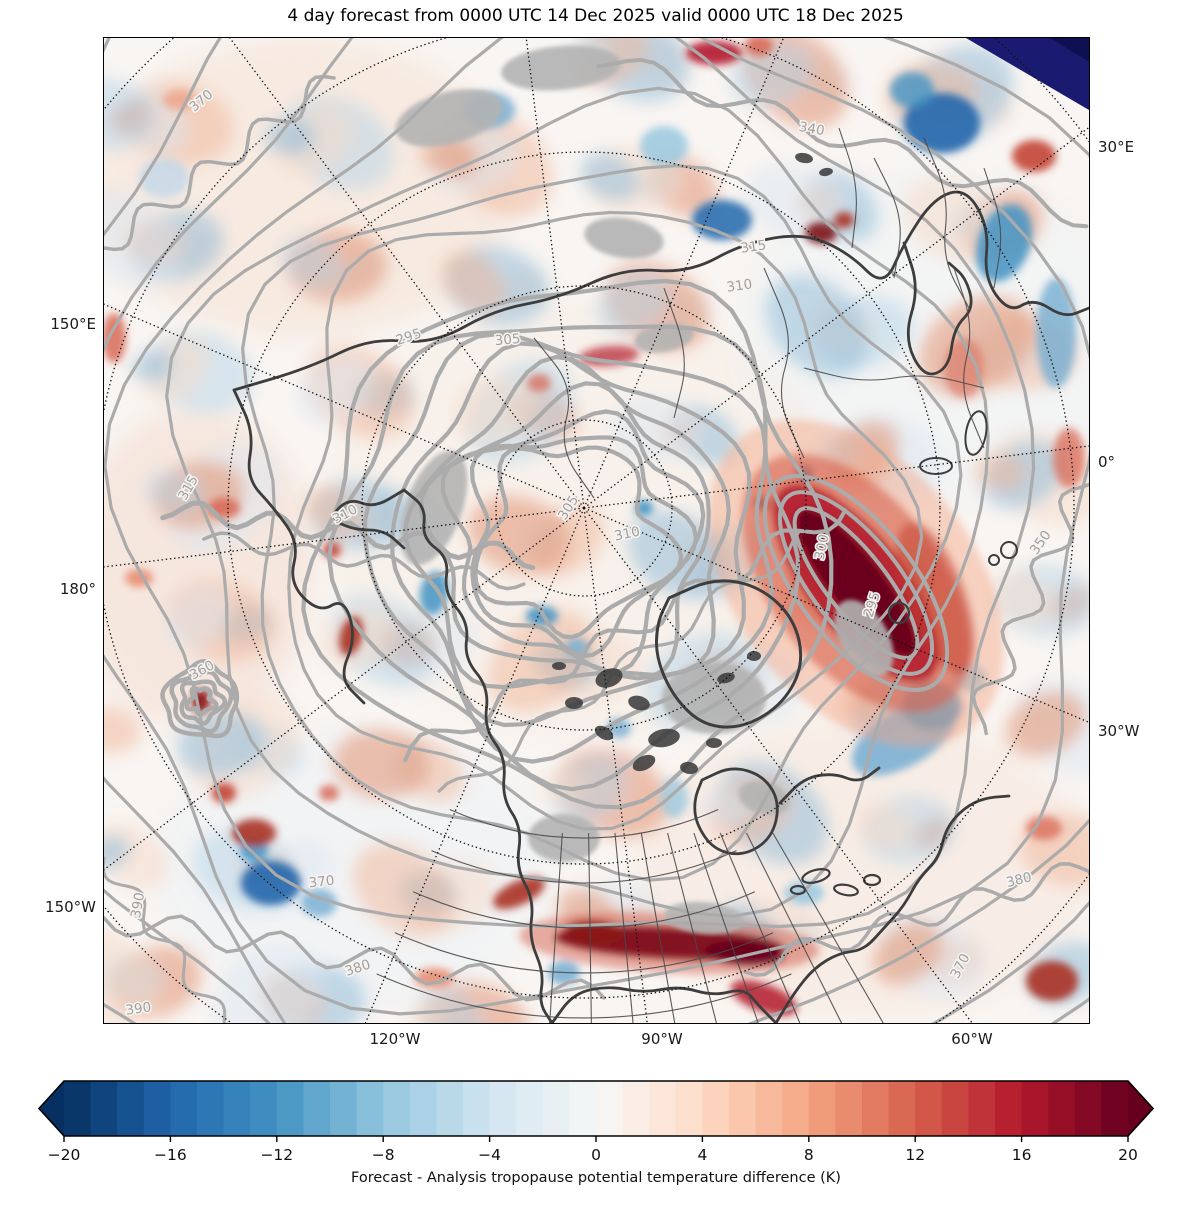 The height and width of the screenshot is (1205, 1192). Describe the element at coordinates (972, 1039) in the screenshot. I see `lon-label-60w: 60°W` at that location.